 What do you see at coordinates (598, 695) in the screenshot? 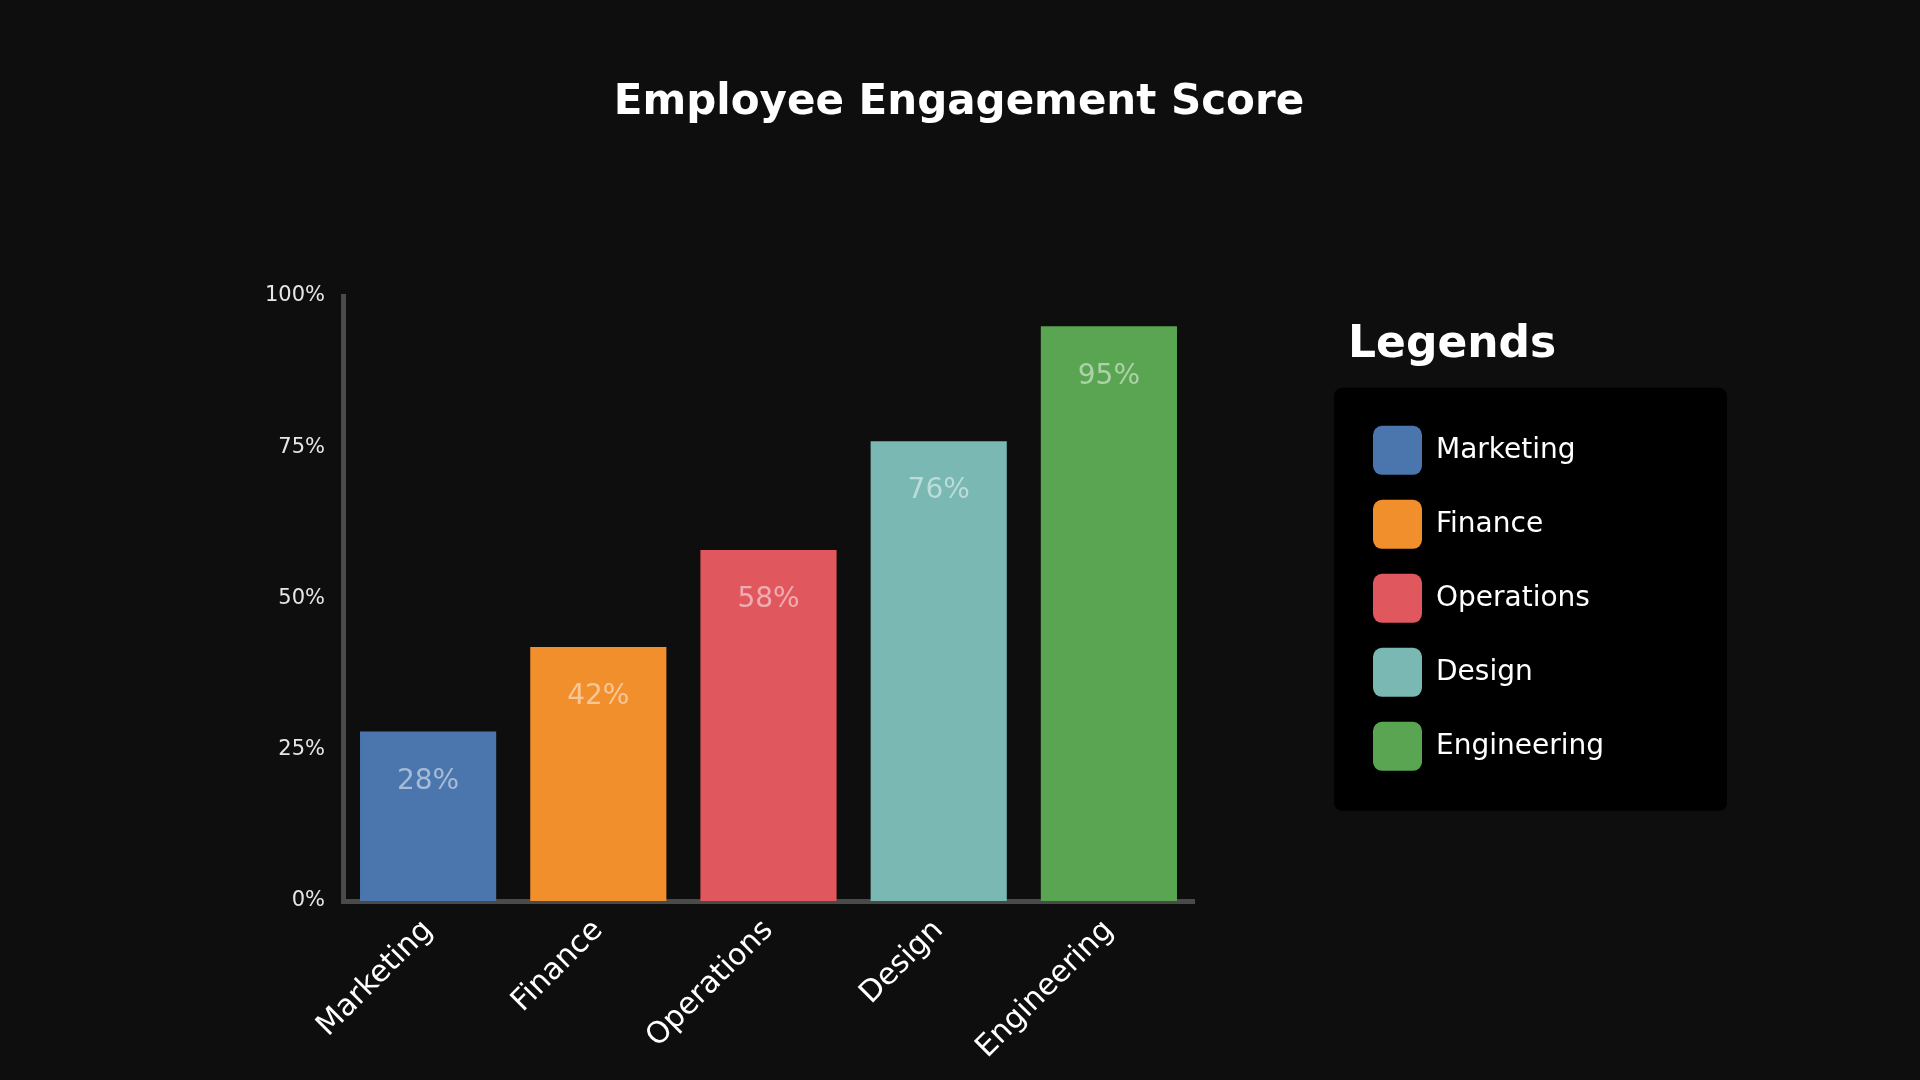
I see `data-label: 42%` at bounding box center [598, 695].